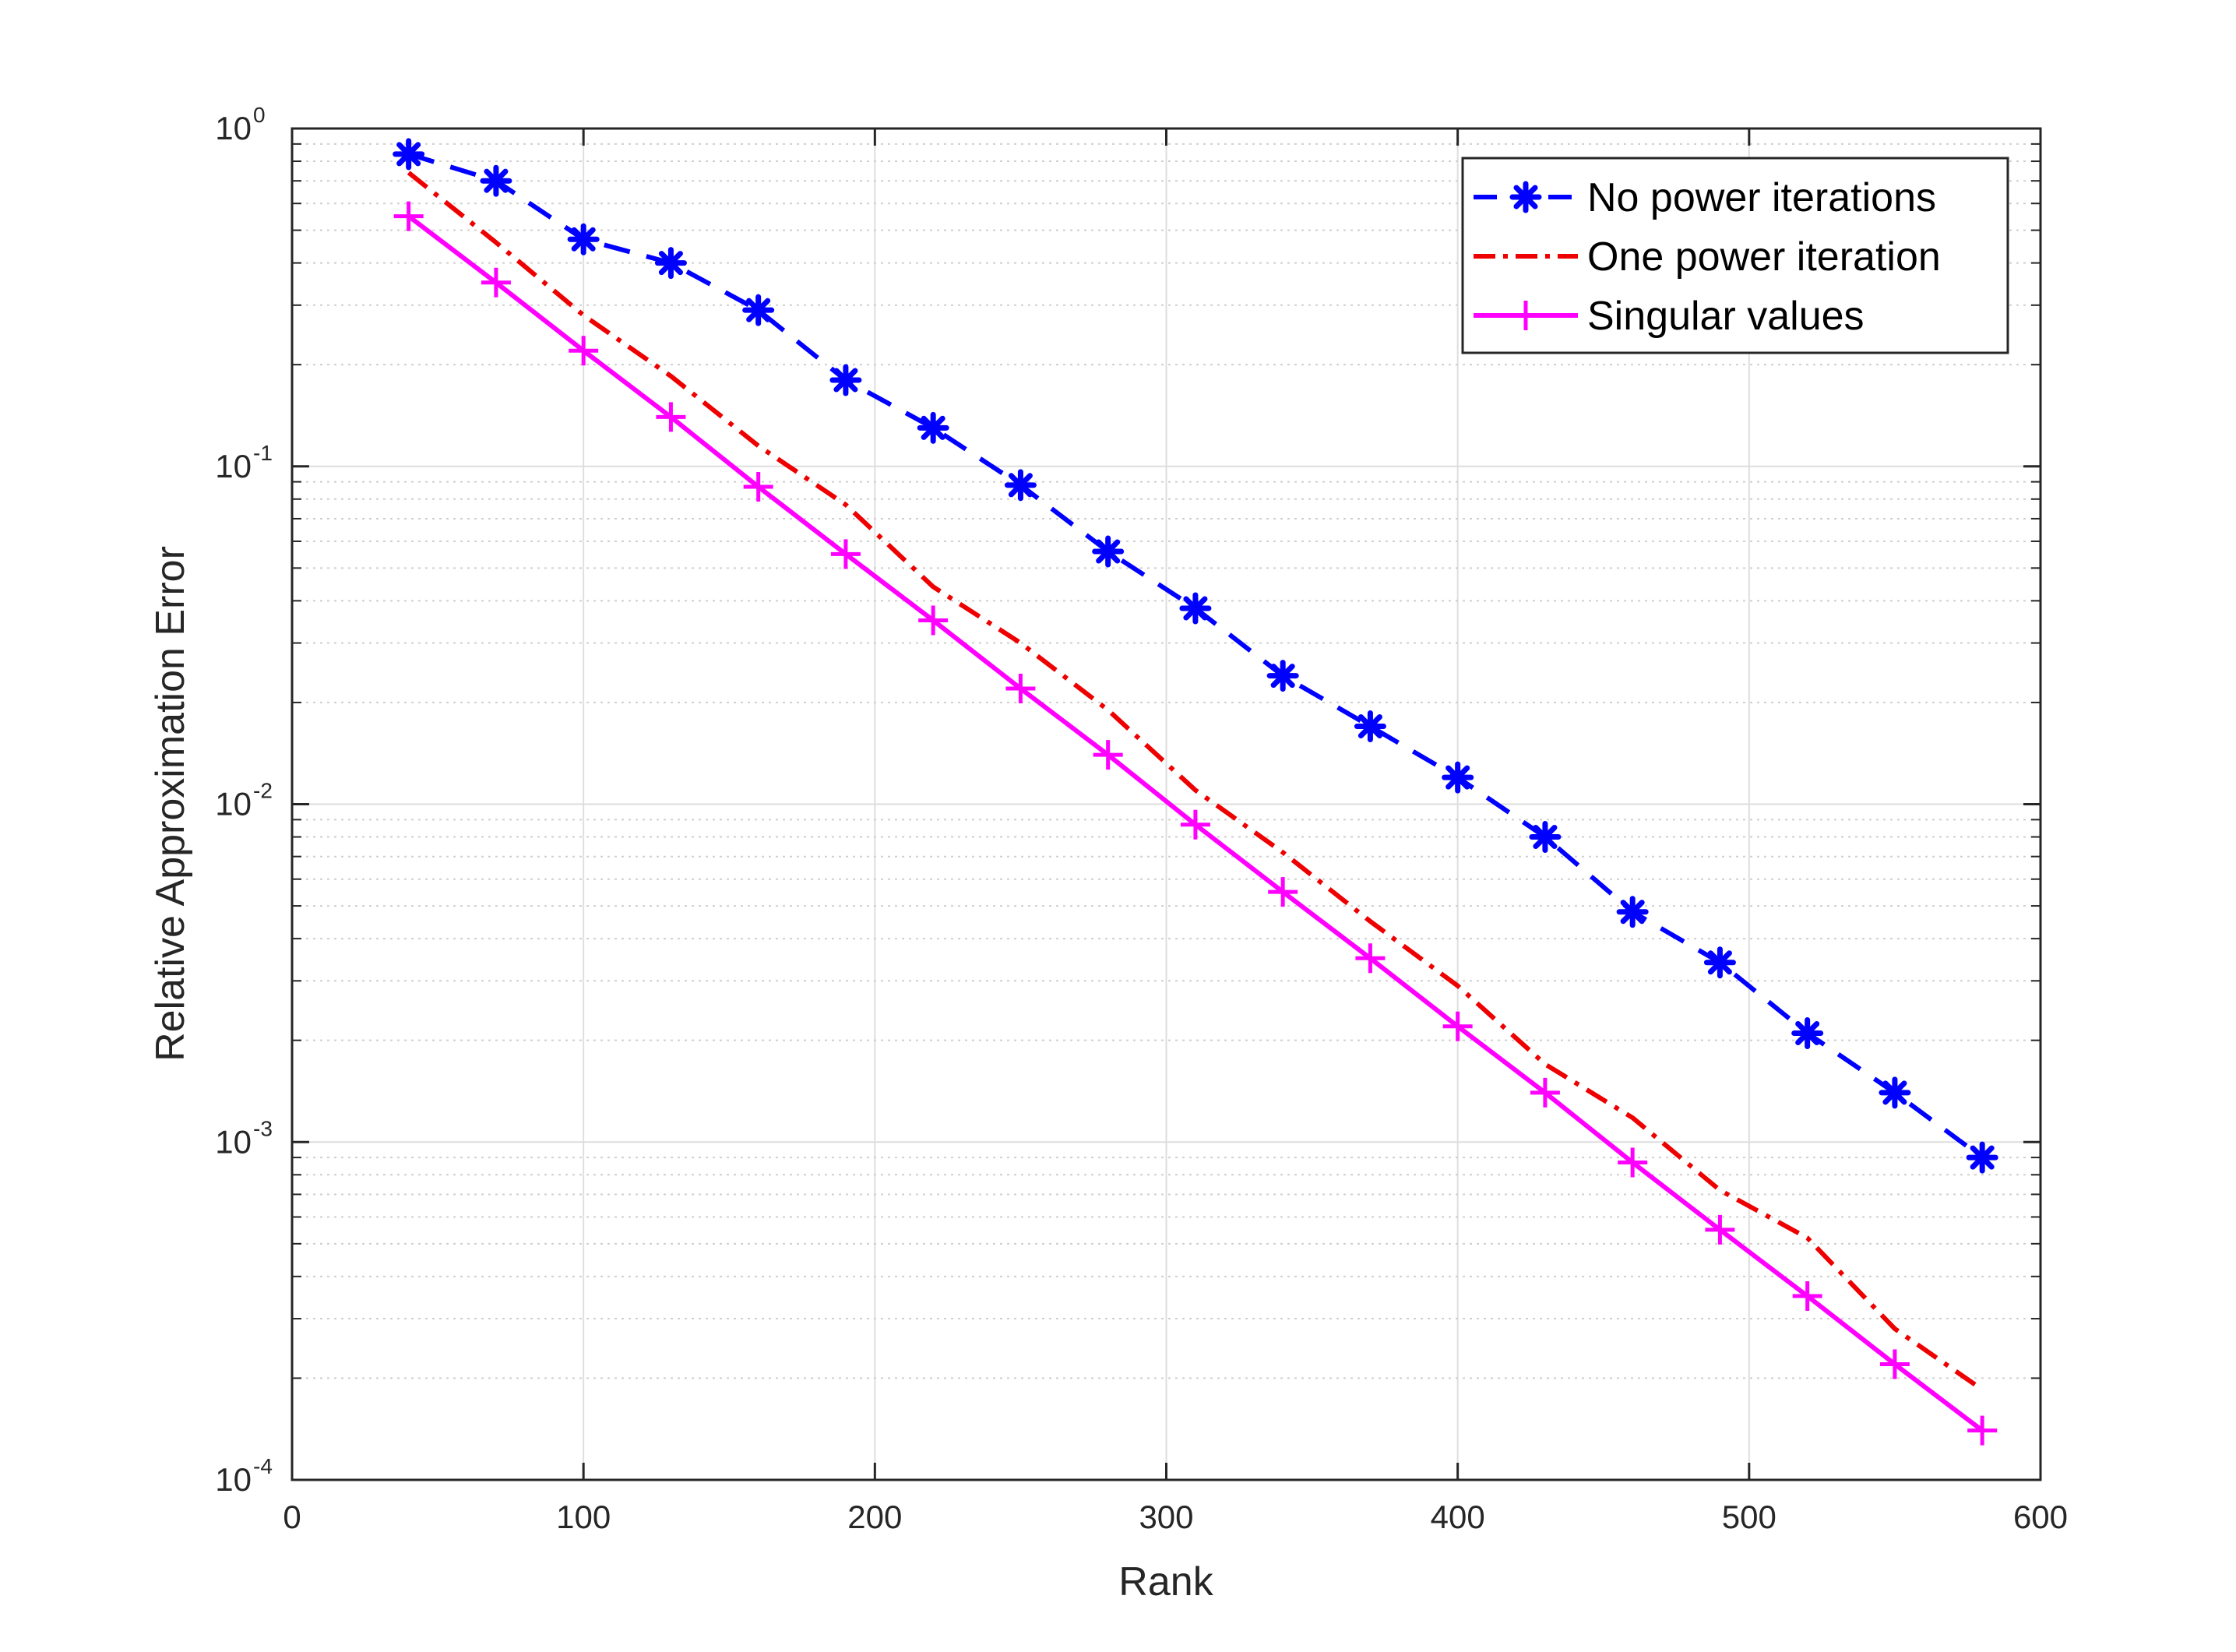 The image size is (2236, 1652). What do you see at coordinates (583, 1517) in the screenshot?
I see `x-tick-label: 100` at bounding box center [583, 1517].